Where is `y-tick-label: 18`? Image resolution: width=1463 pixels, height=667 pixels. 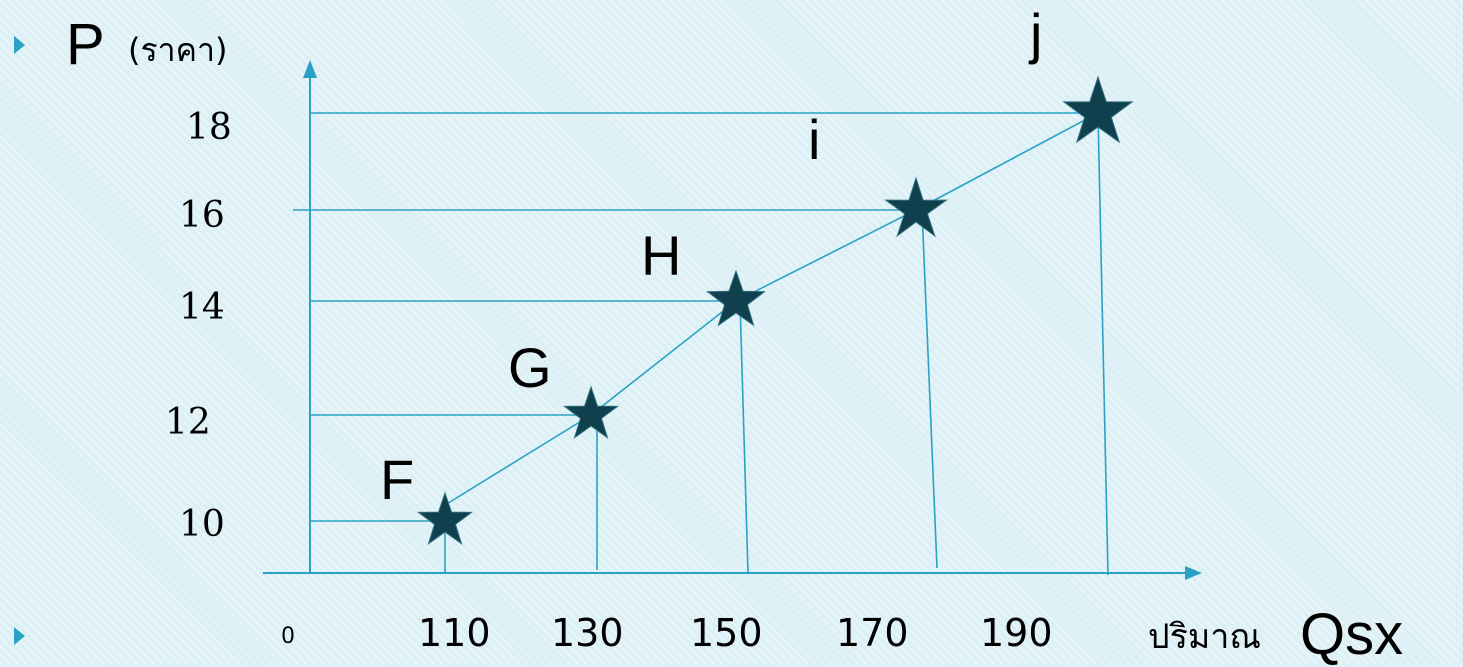 y-tick-label: 18 is located at coordinates (209, 127).